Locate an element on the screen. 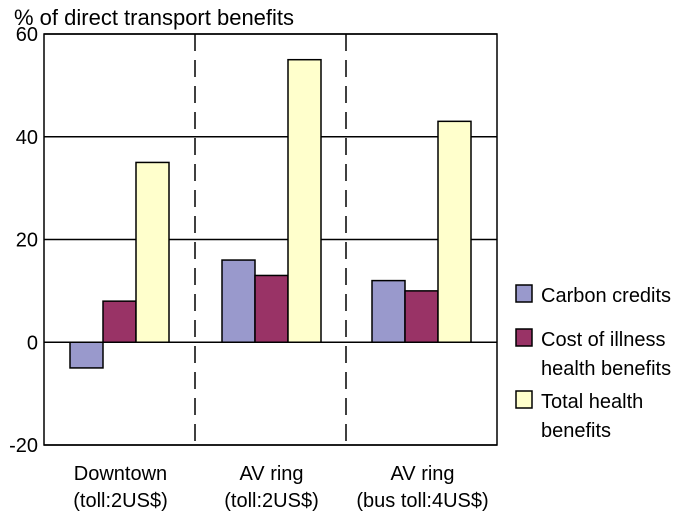 Image resolution: width=700 pixels, height=519 pixels. legend-label: Carbon credits is located at coordinates (606, 296).